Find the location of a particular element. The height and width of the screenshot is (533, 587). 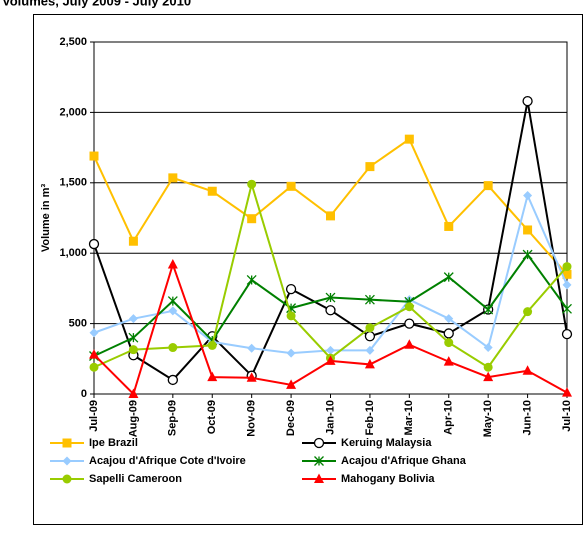

chart-title: Volumes, July 2009 - July 2010 is located at coordinates (96, 4).